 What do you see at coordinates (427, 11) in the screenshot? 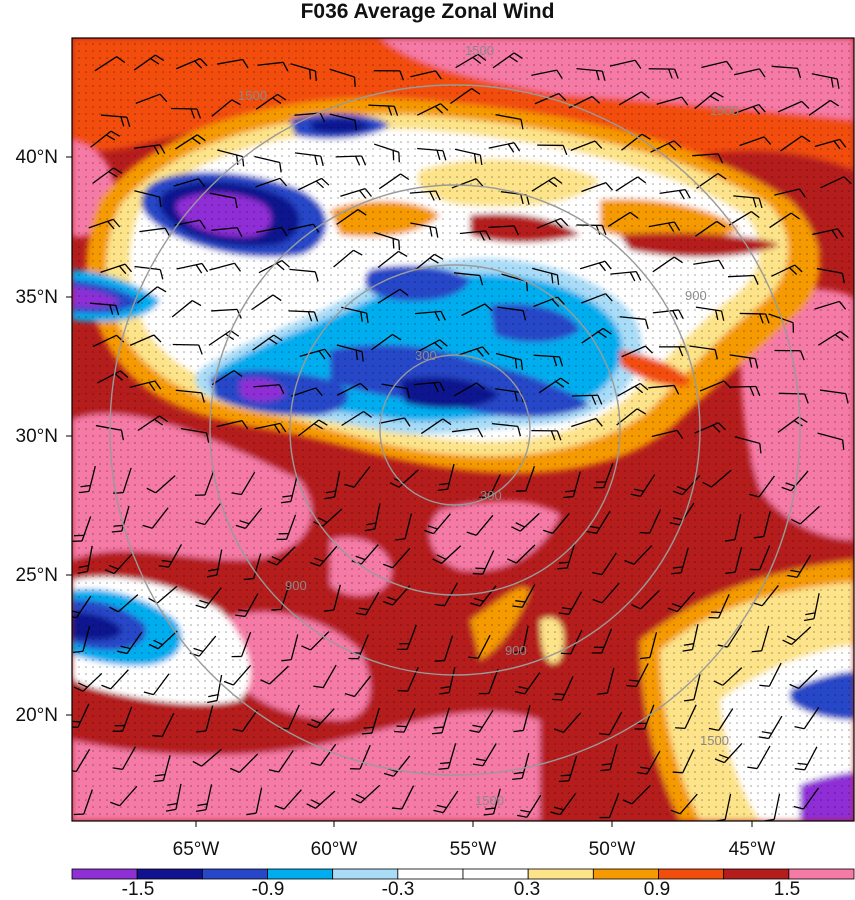
I see `map-title: F036 Average Zonal Wind` at bounding box center [427, 11].